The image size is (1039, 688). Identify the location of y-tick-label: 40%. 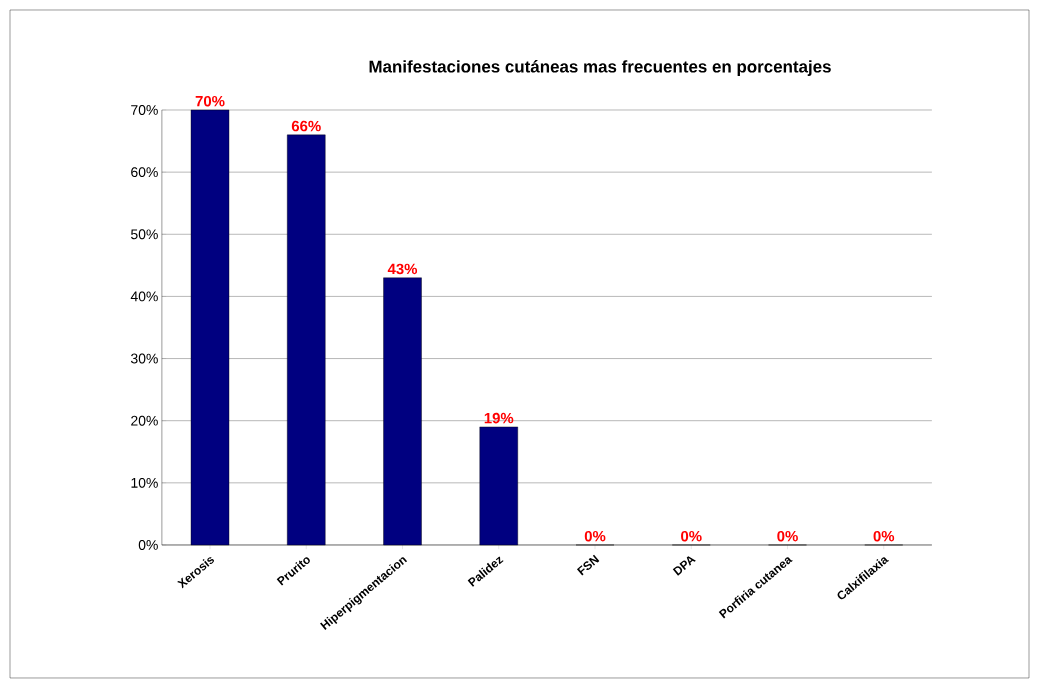
(144, 296).